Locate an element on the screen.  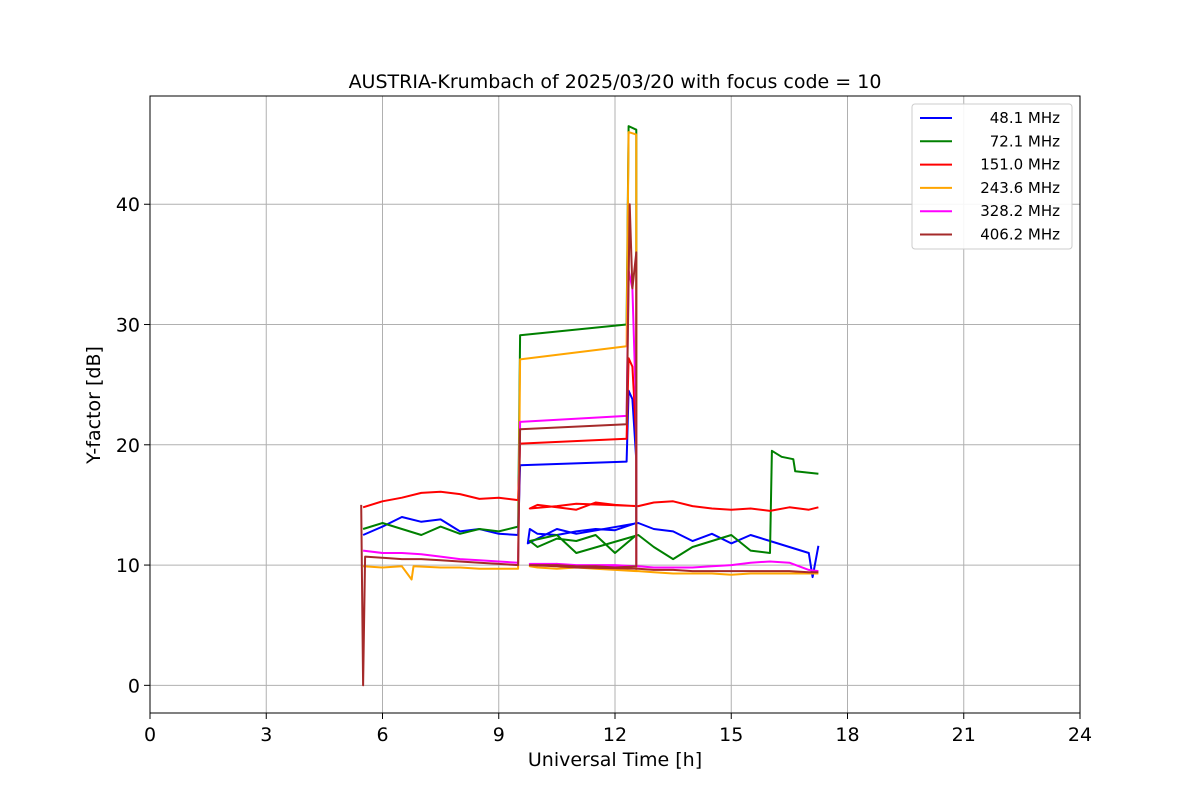
legend-box is located at coordinates (992, 176).